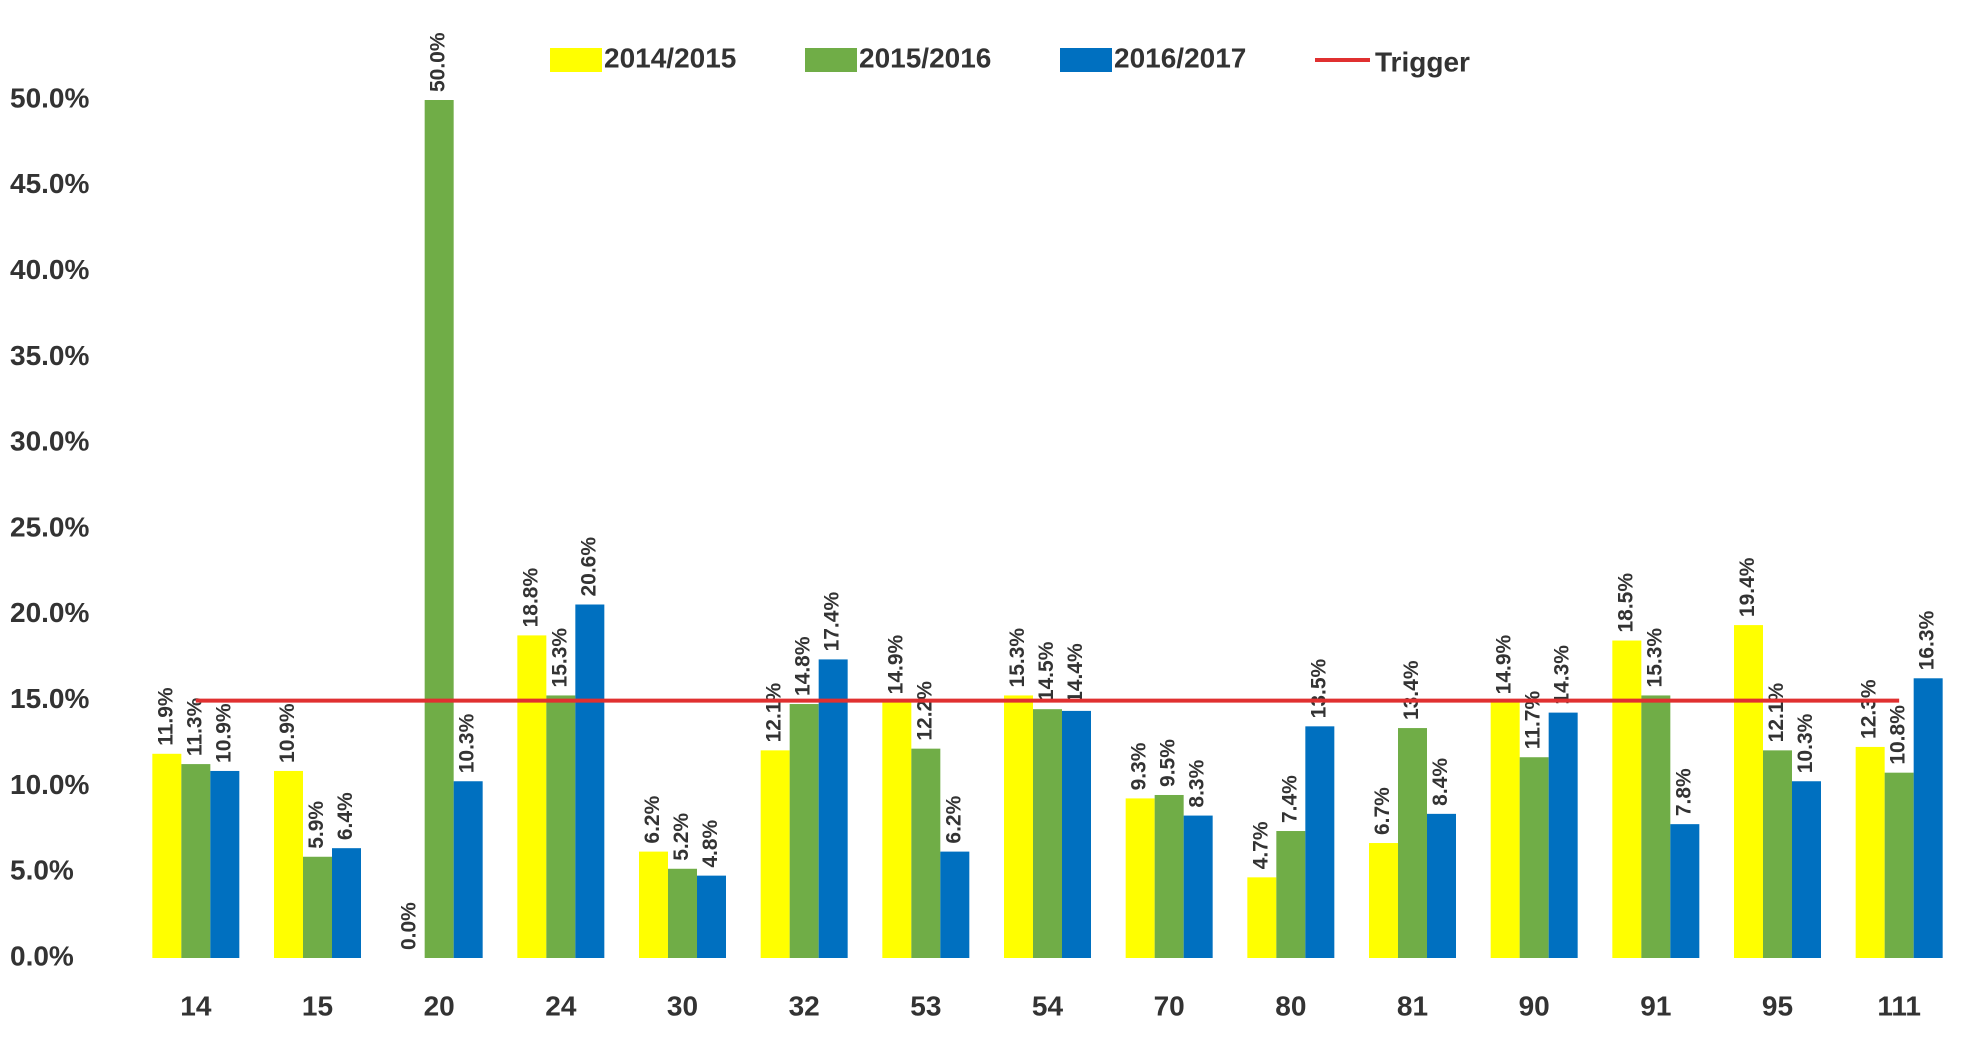 Image resolution: width=1963 pixels, height=1041 pixels. I want to click on data-label: 6.4%, so click(345, 816).